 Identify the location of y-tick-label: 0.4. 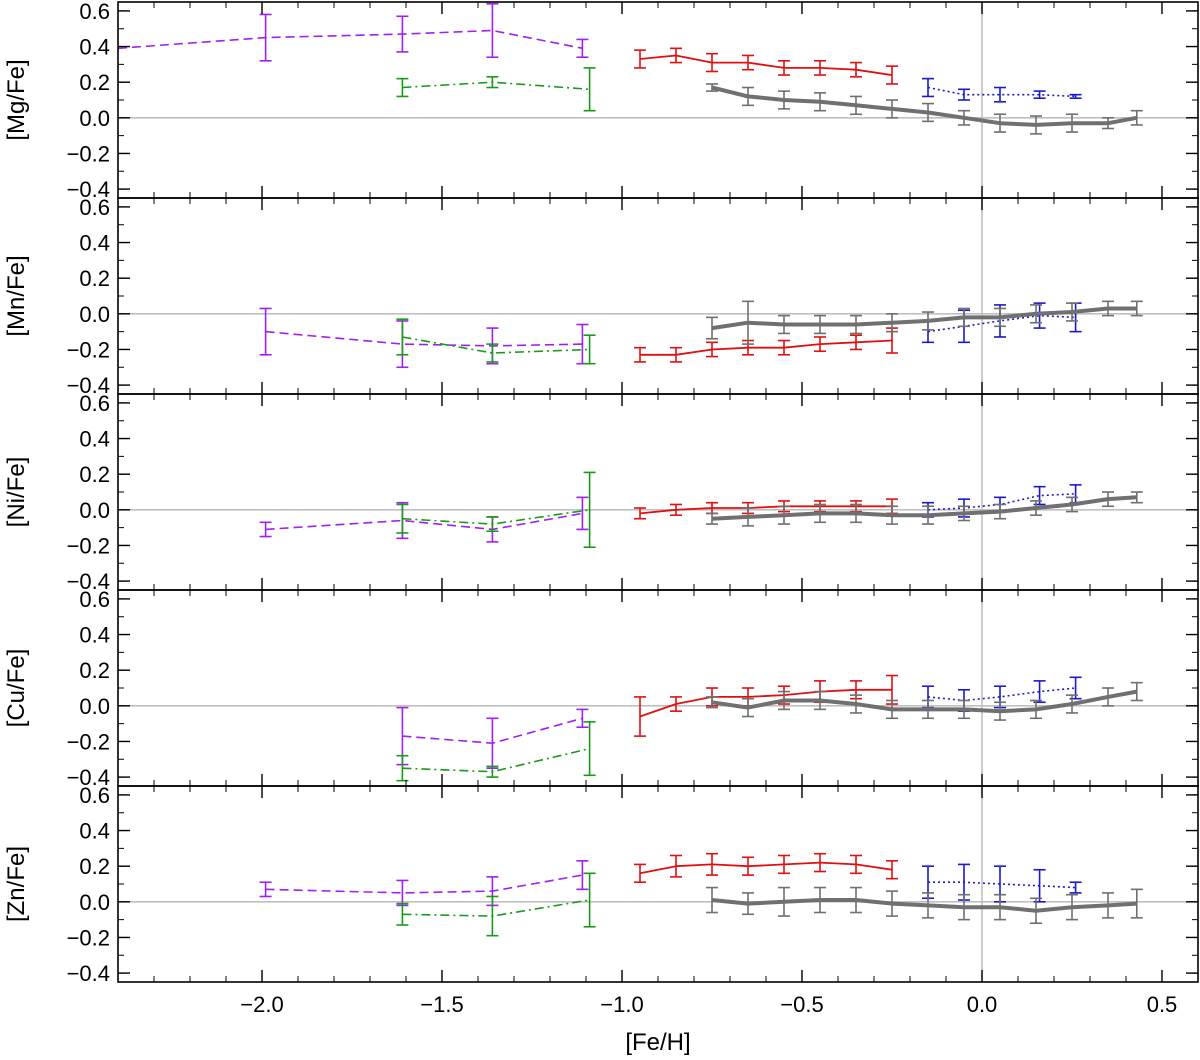
(94, 47).